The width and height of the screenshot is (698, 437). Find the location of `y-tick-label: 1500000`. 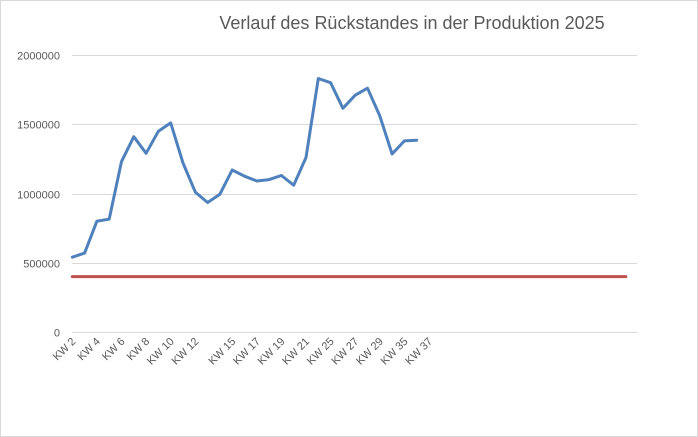

y-tick-label: 1500000 is located at coordinates (38, 126).